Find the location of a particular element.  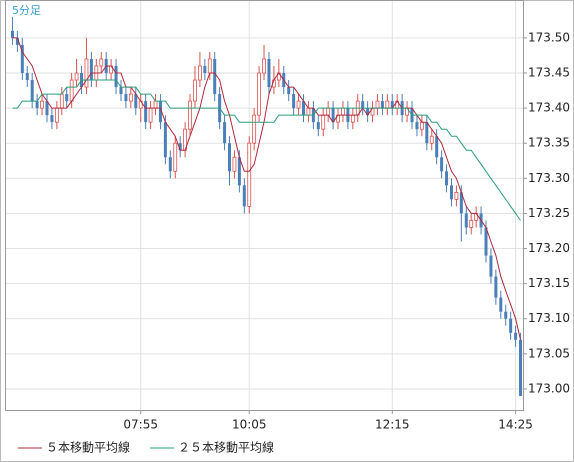

y-tick-label: 173.35 is located at coordinates (549, 143).